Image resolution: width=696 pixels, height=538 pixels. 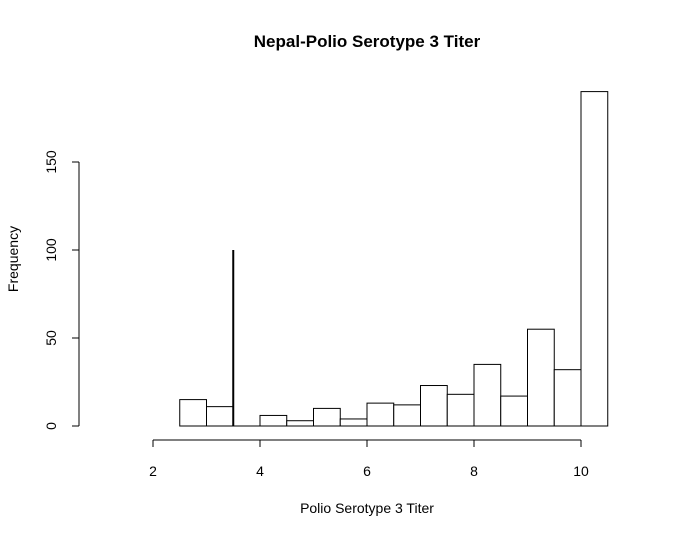 I want to click on y-tick-label: 100, so click(x=51, y=250).